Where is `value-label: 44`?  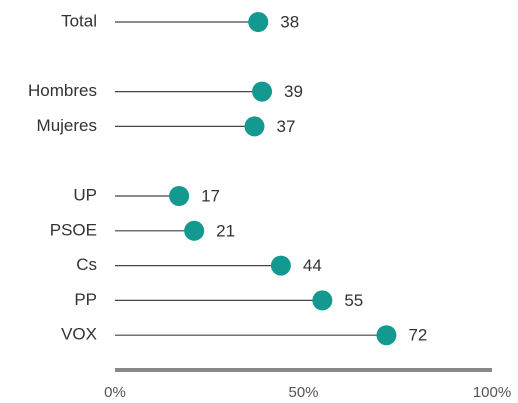
value-label: 44 is located at coordinates (312, 265).